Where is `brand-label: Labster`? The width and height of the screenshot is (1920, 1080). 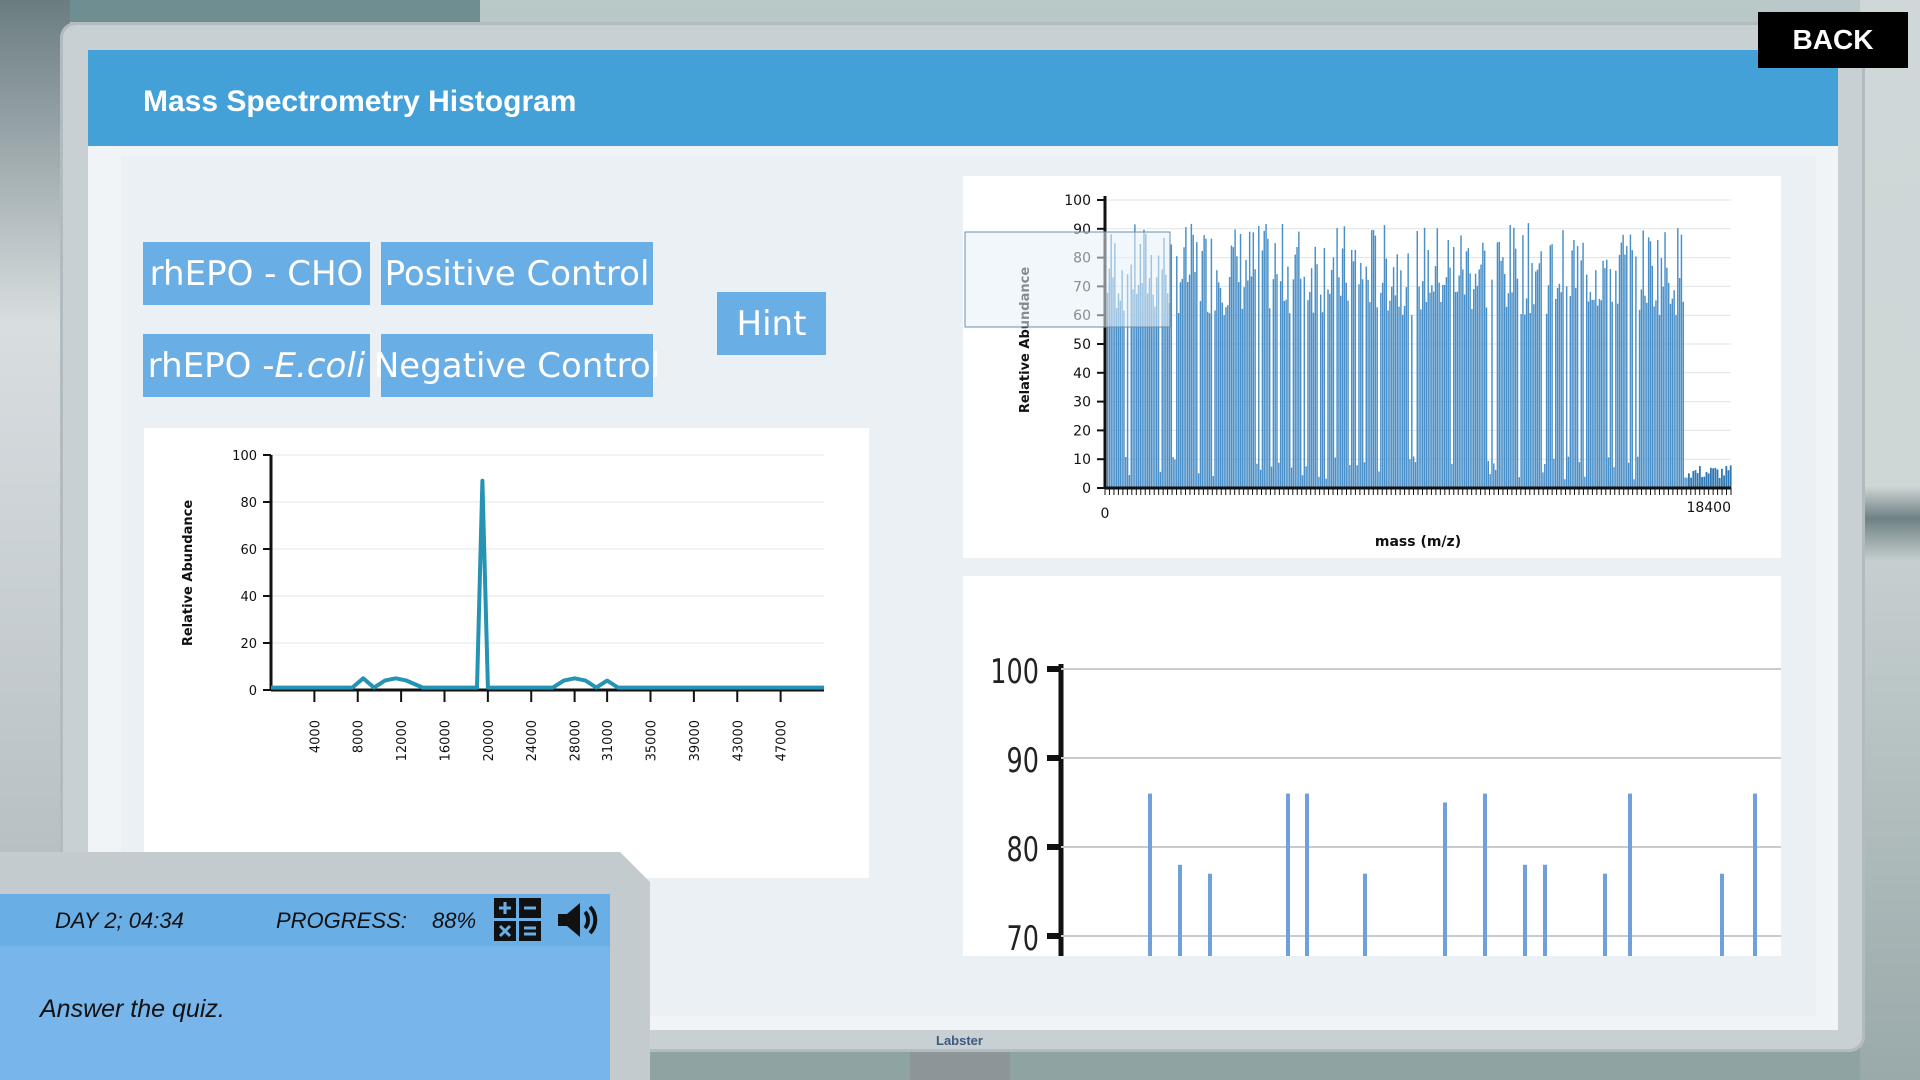 brand-label: Labster is located at coordinates (959, 1040).